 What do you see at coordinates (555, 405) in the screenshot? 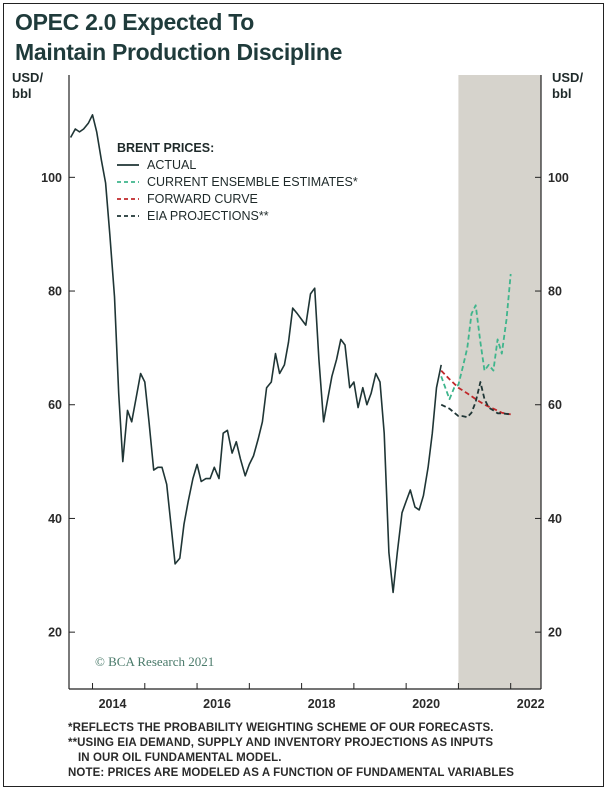
I see `y-tick-label-right-60: 60` at bounding box center [555, 405].